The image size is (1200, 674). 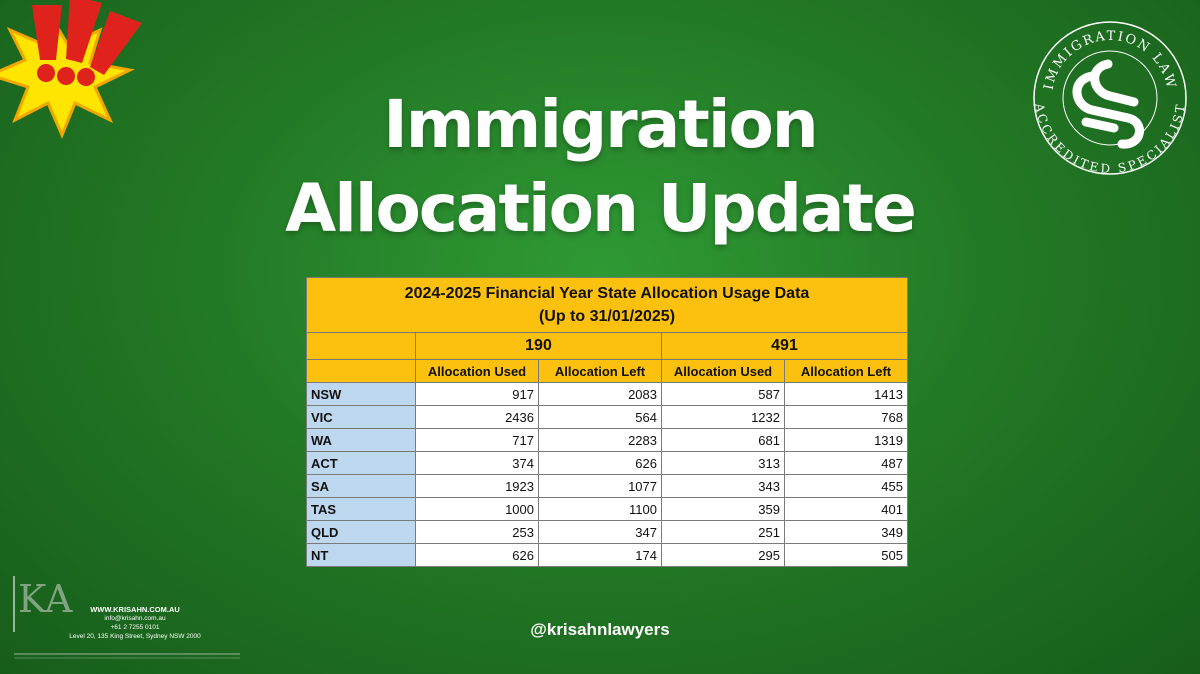 I want to click on table-subtitle: (Up to 31/01/2025), so click(x=607, y=316).